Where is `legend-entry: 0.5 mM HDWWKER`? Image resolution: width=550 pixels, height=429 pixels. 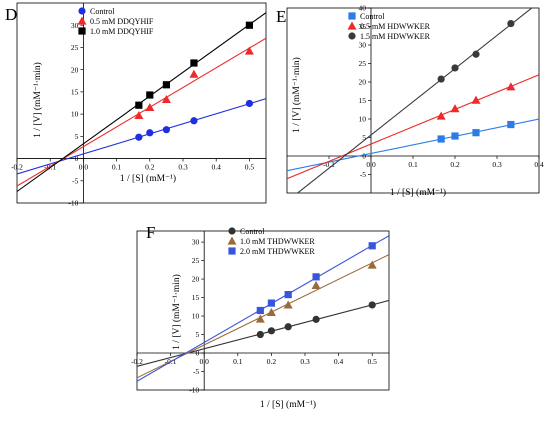
legend-entry: 0.5 mM HDWWKER is located at coordinates (395, 26).